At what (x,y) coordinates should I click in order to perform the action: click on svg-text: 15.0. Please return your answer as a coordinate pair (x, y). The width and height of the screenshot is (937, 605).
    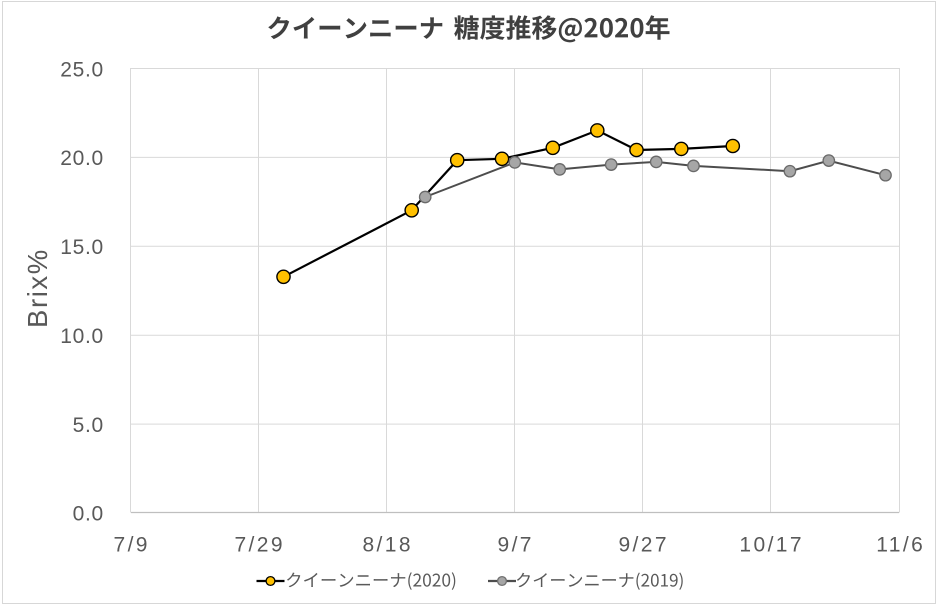
    Looking at the image, I should click on (82, 247).